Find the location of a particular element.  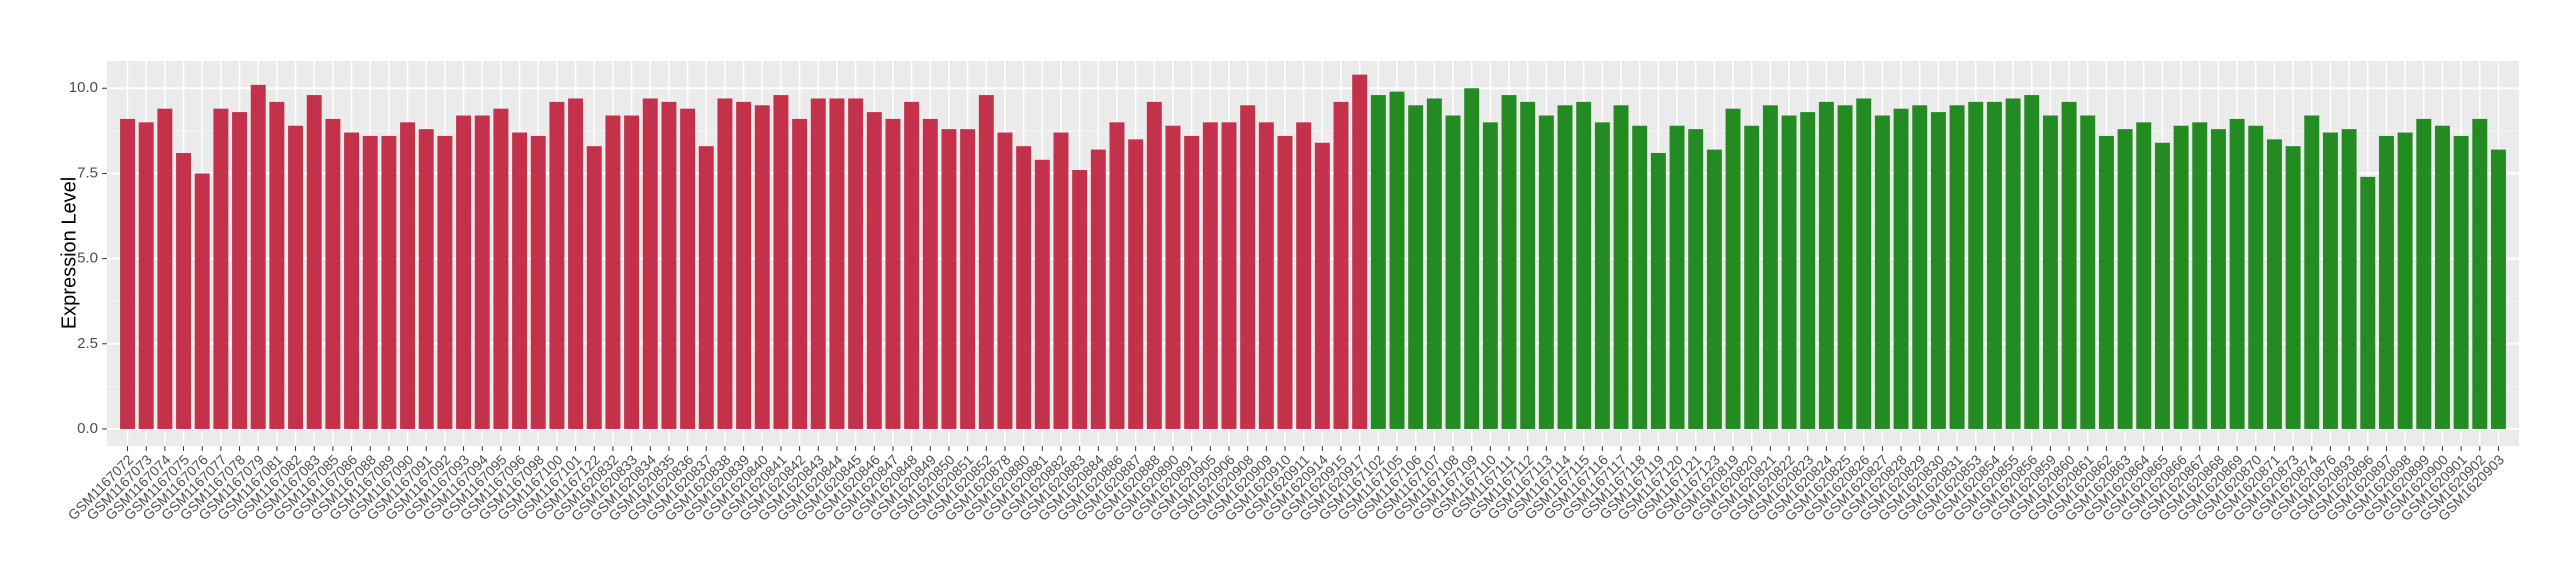

y-tick-label: 7.5 is located at coordinates (87, 172).